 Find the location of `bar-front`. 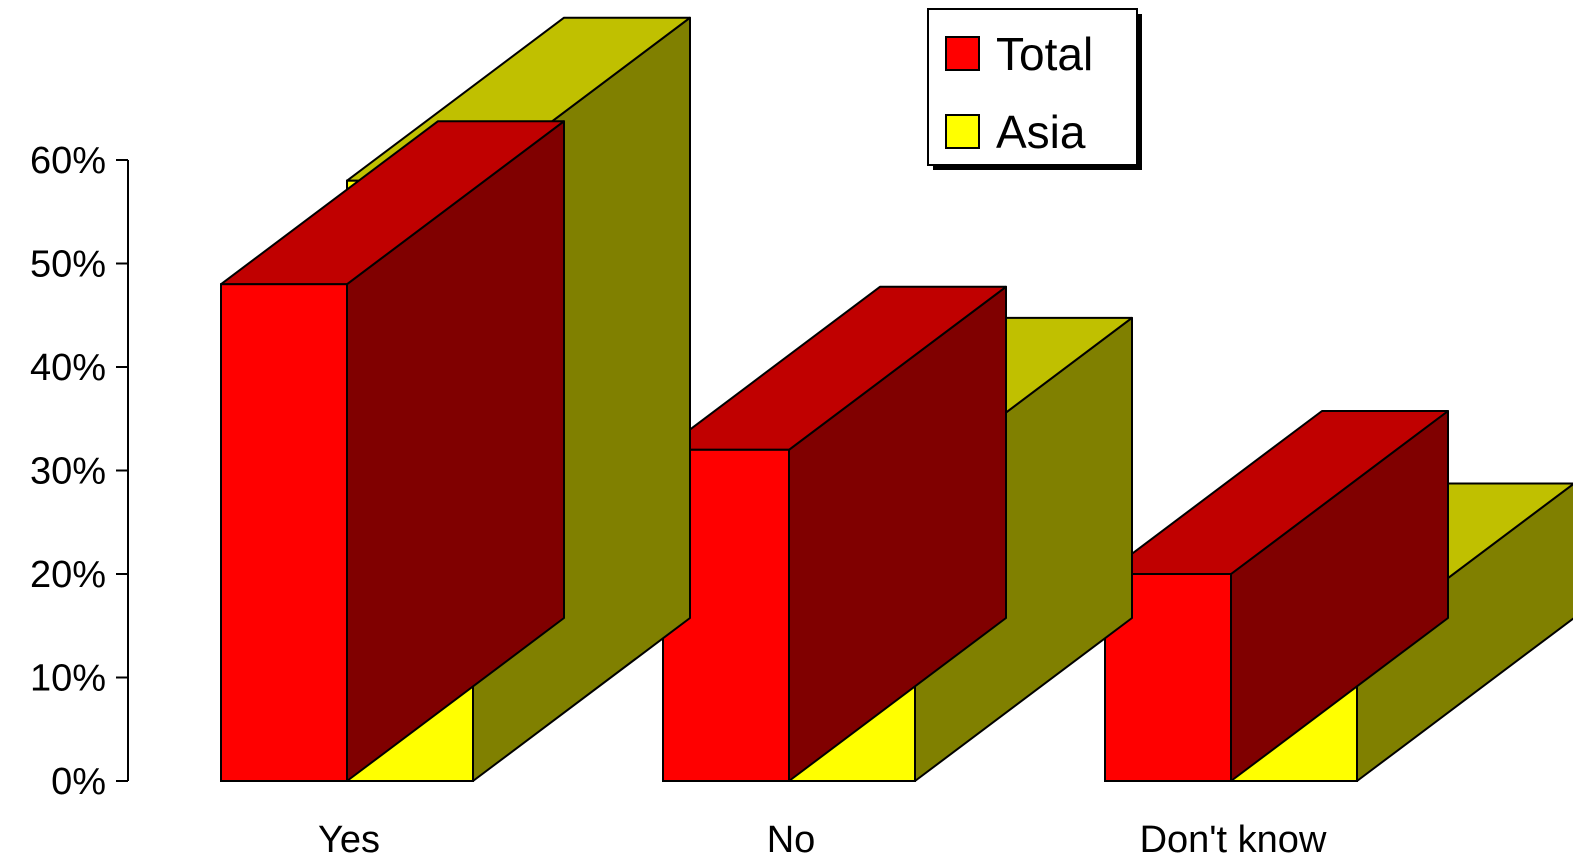

bar-front is located at coordinates (284, 532).